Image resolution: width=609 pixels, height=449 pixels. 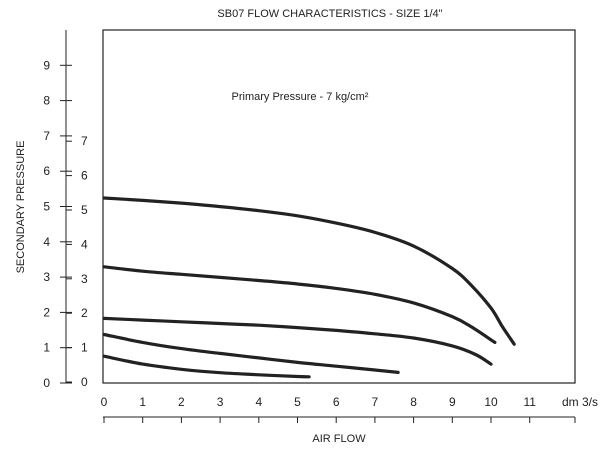 What do you see at coordinates (258, 402) in the screenshot?
I see `x-tick-label-4: 4` at bounding box center [258, 402].